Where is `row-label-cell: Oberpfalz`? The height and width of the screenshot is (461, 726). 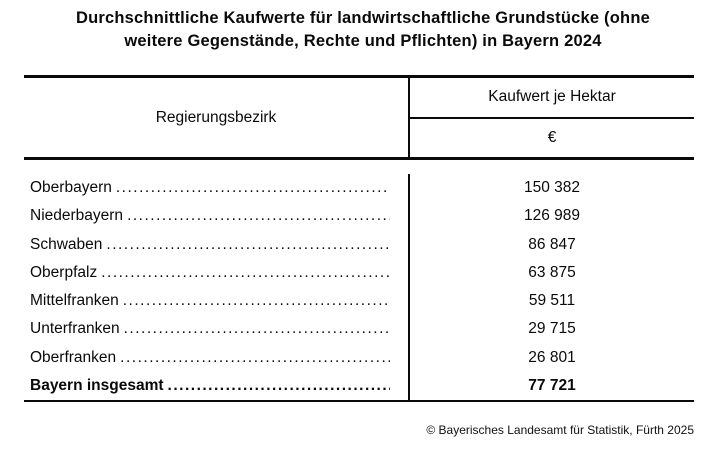 row-label-cell: Oberpfalz is located at coordinates (216, 273).